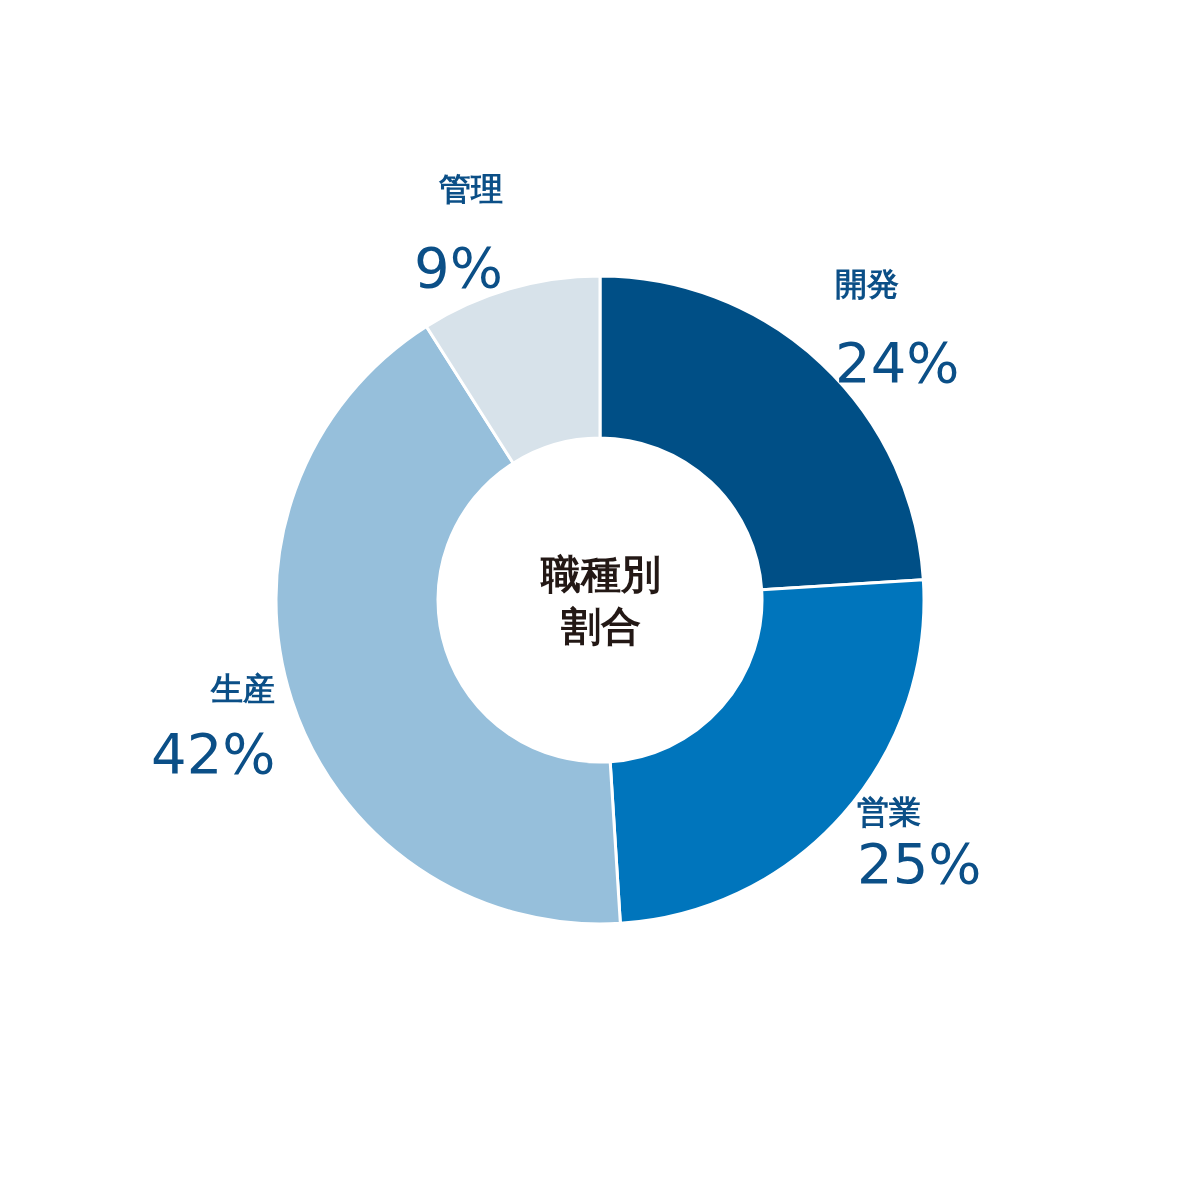  What do you see at coordinates (919, 863) in the screenshot?
I see `data-label: 25%` at bounding box center [919, 863].